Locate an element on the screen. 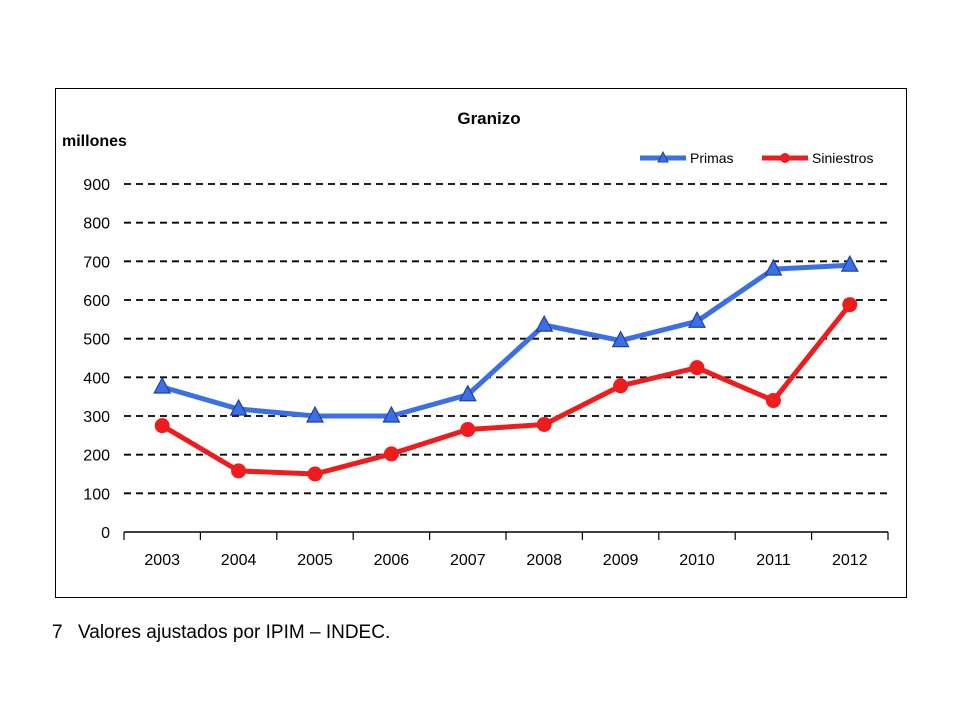  legend-label-siniestros: Siniestros is located at coordinates (842, 158).